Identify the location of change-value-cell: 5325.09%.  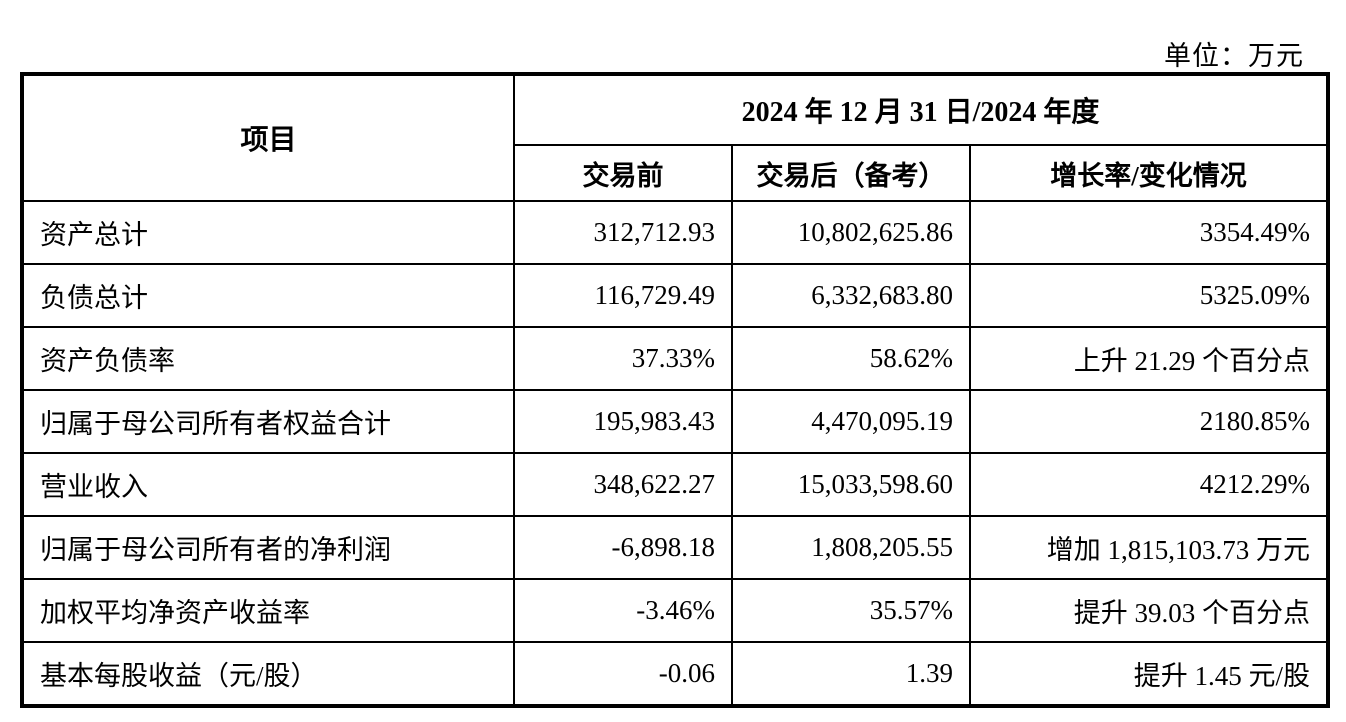
(1149, 295).